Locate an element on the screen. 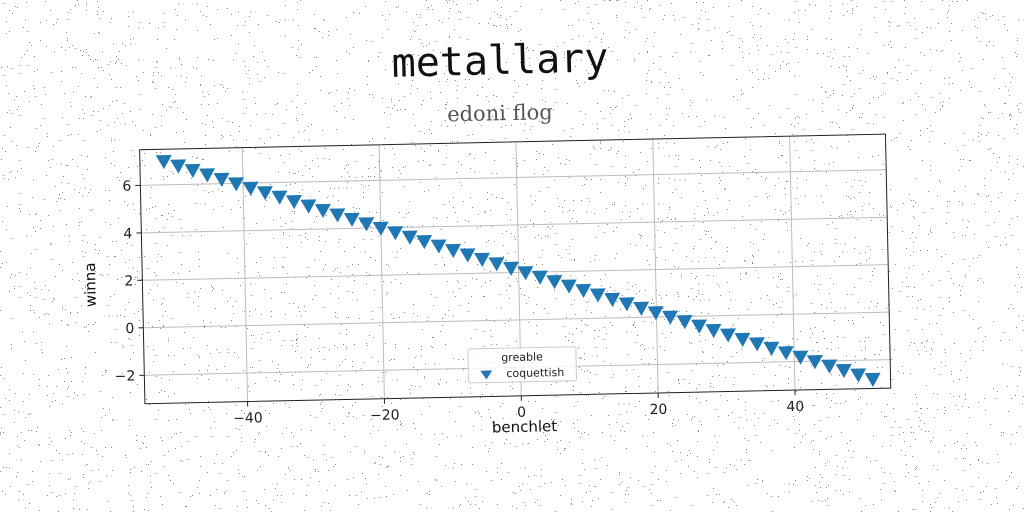 This screenshot has width=1024, height=523. y-axis-label: winna is located at coordinates (90, 284).